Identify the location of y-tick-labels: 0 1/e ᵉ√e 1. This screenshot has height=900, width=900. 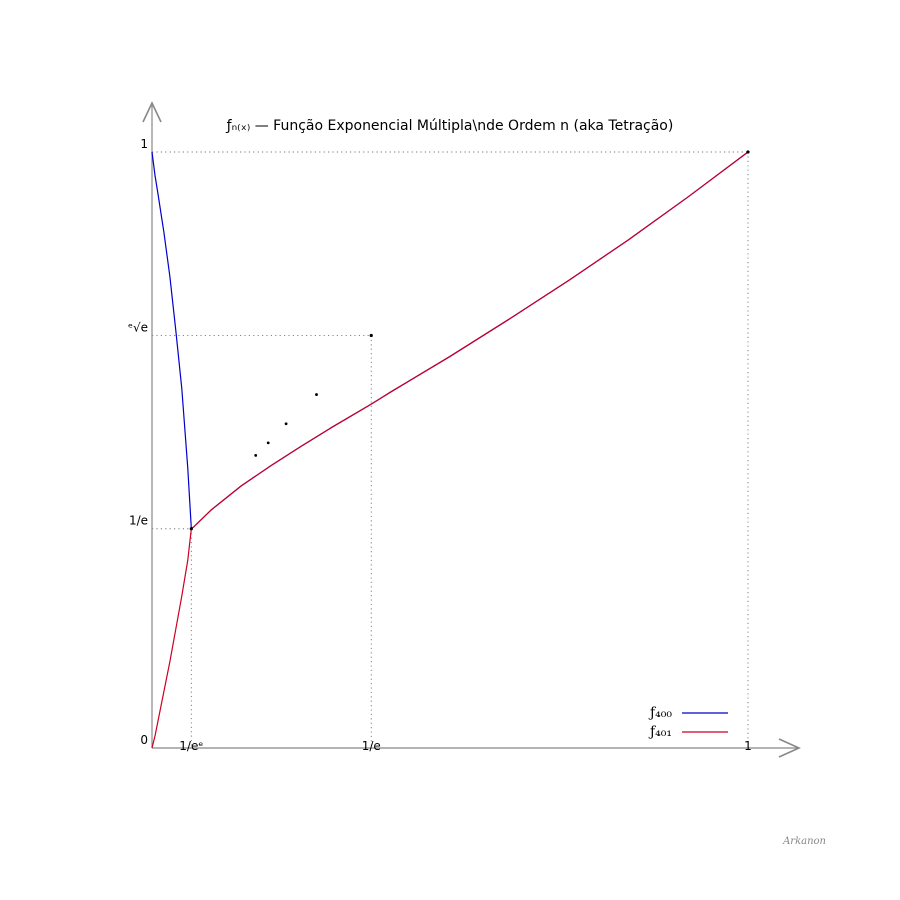
(138, 442).